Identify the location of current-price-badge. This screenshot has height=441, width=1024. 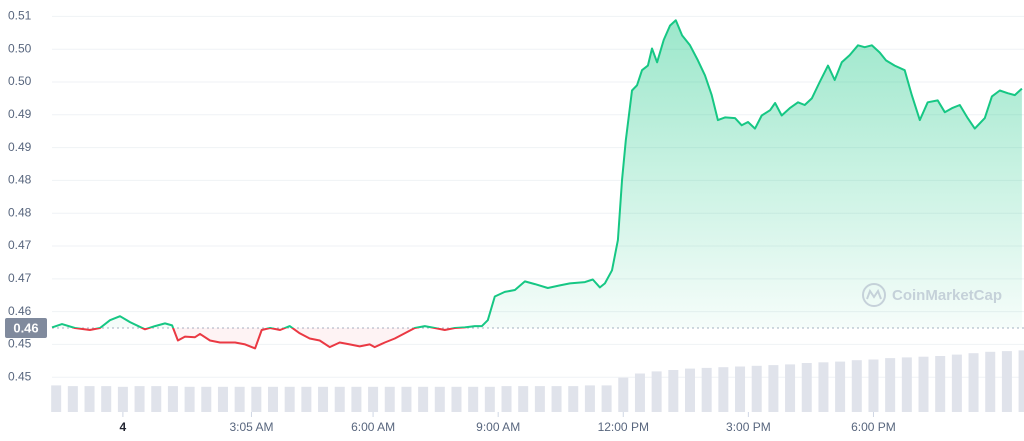
(26, 328).